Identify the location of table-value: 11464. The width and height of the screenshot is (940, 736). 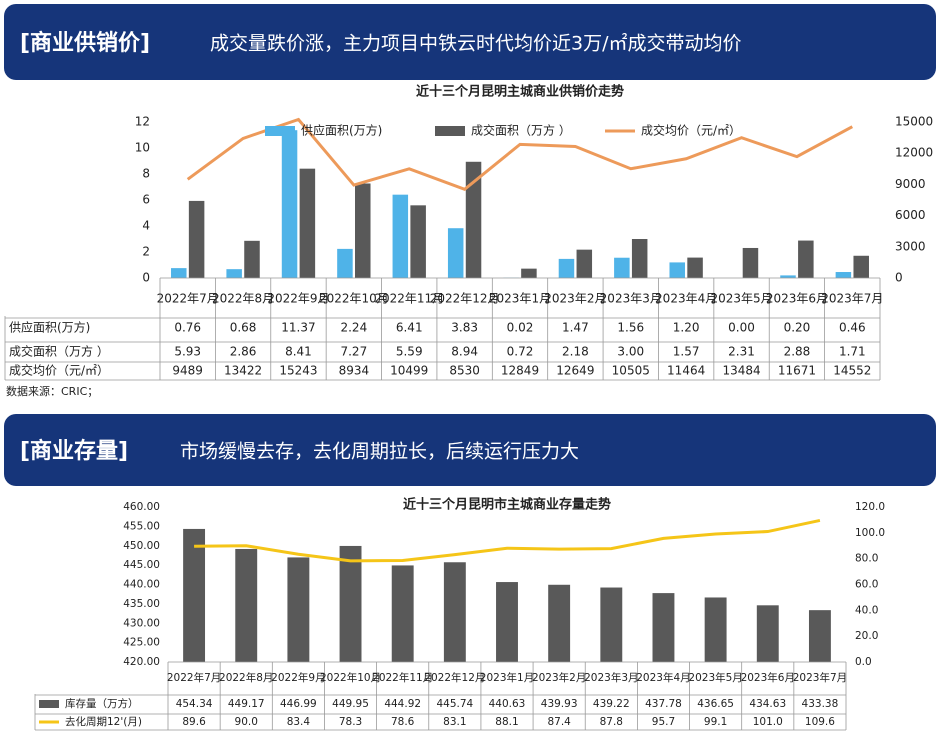
(686, 371).